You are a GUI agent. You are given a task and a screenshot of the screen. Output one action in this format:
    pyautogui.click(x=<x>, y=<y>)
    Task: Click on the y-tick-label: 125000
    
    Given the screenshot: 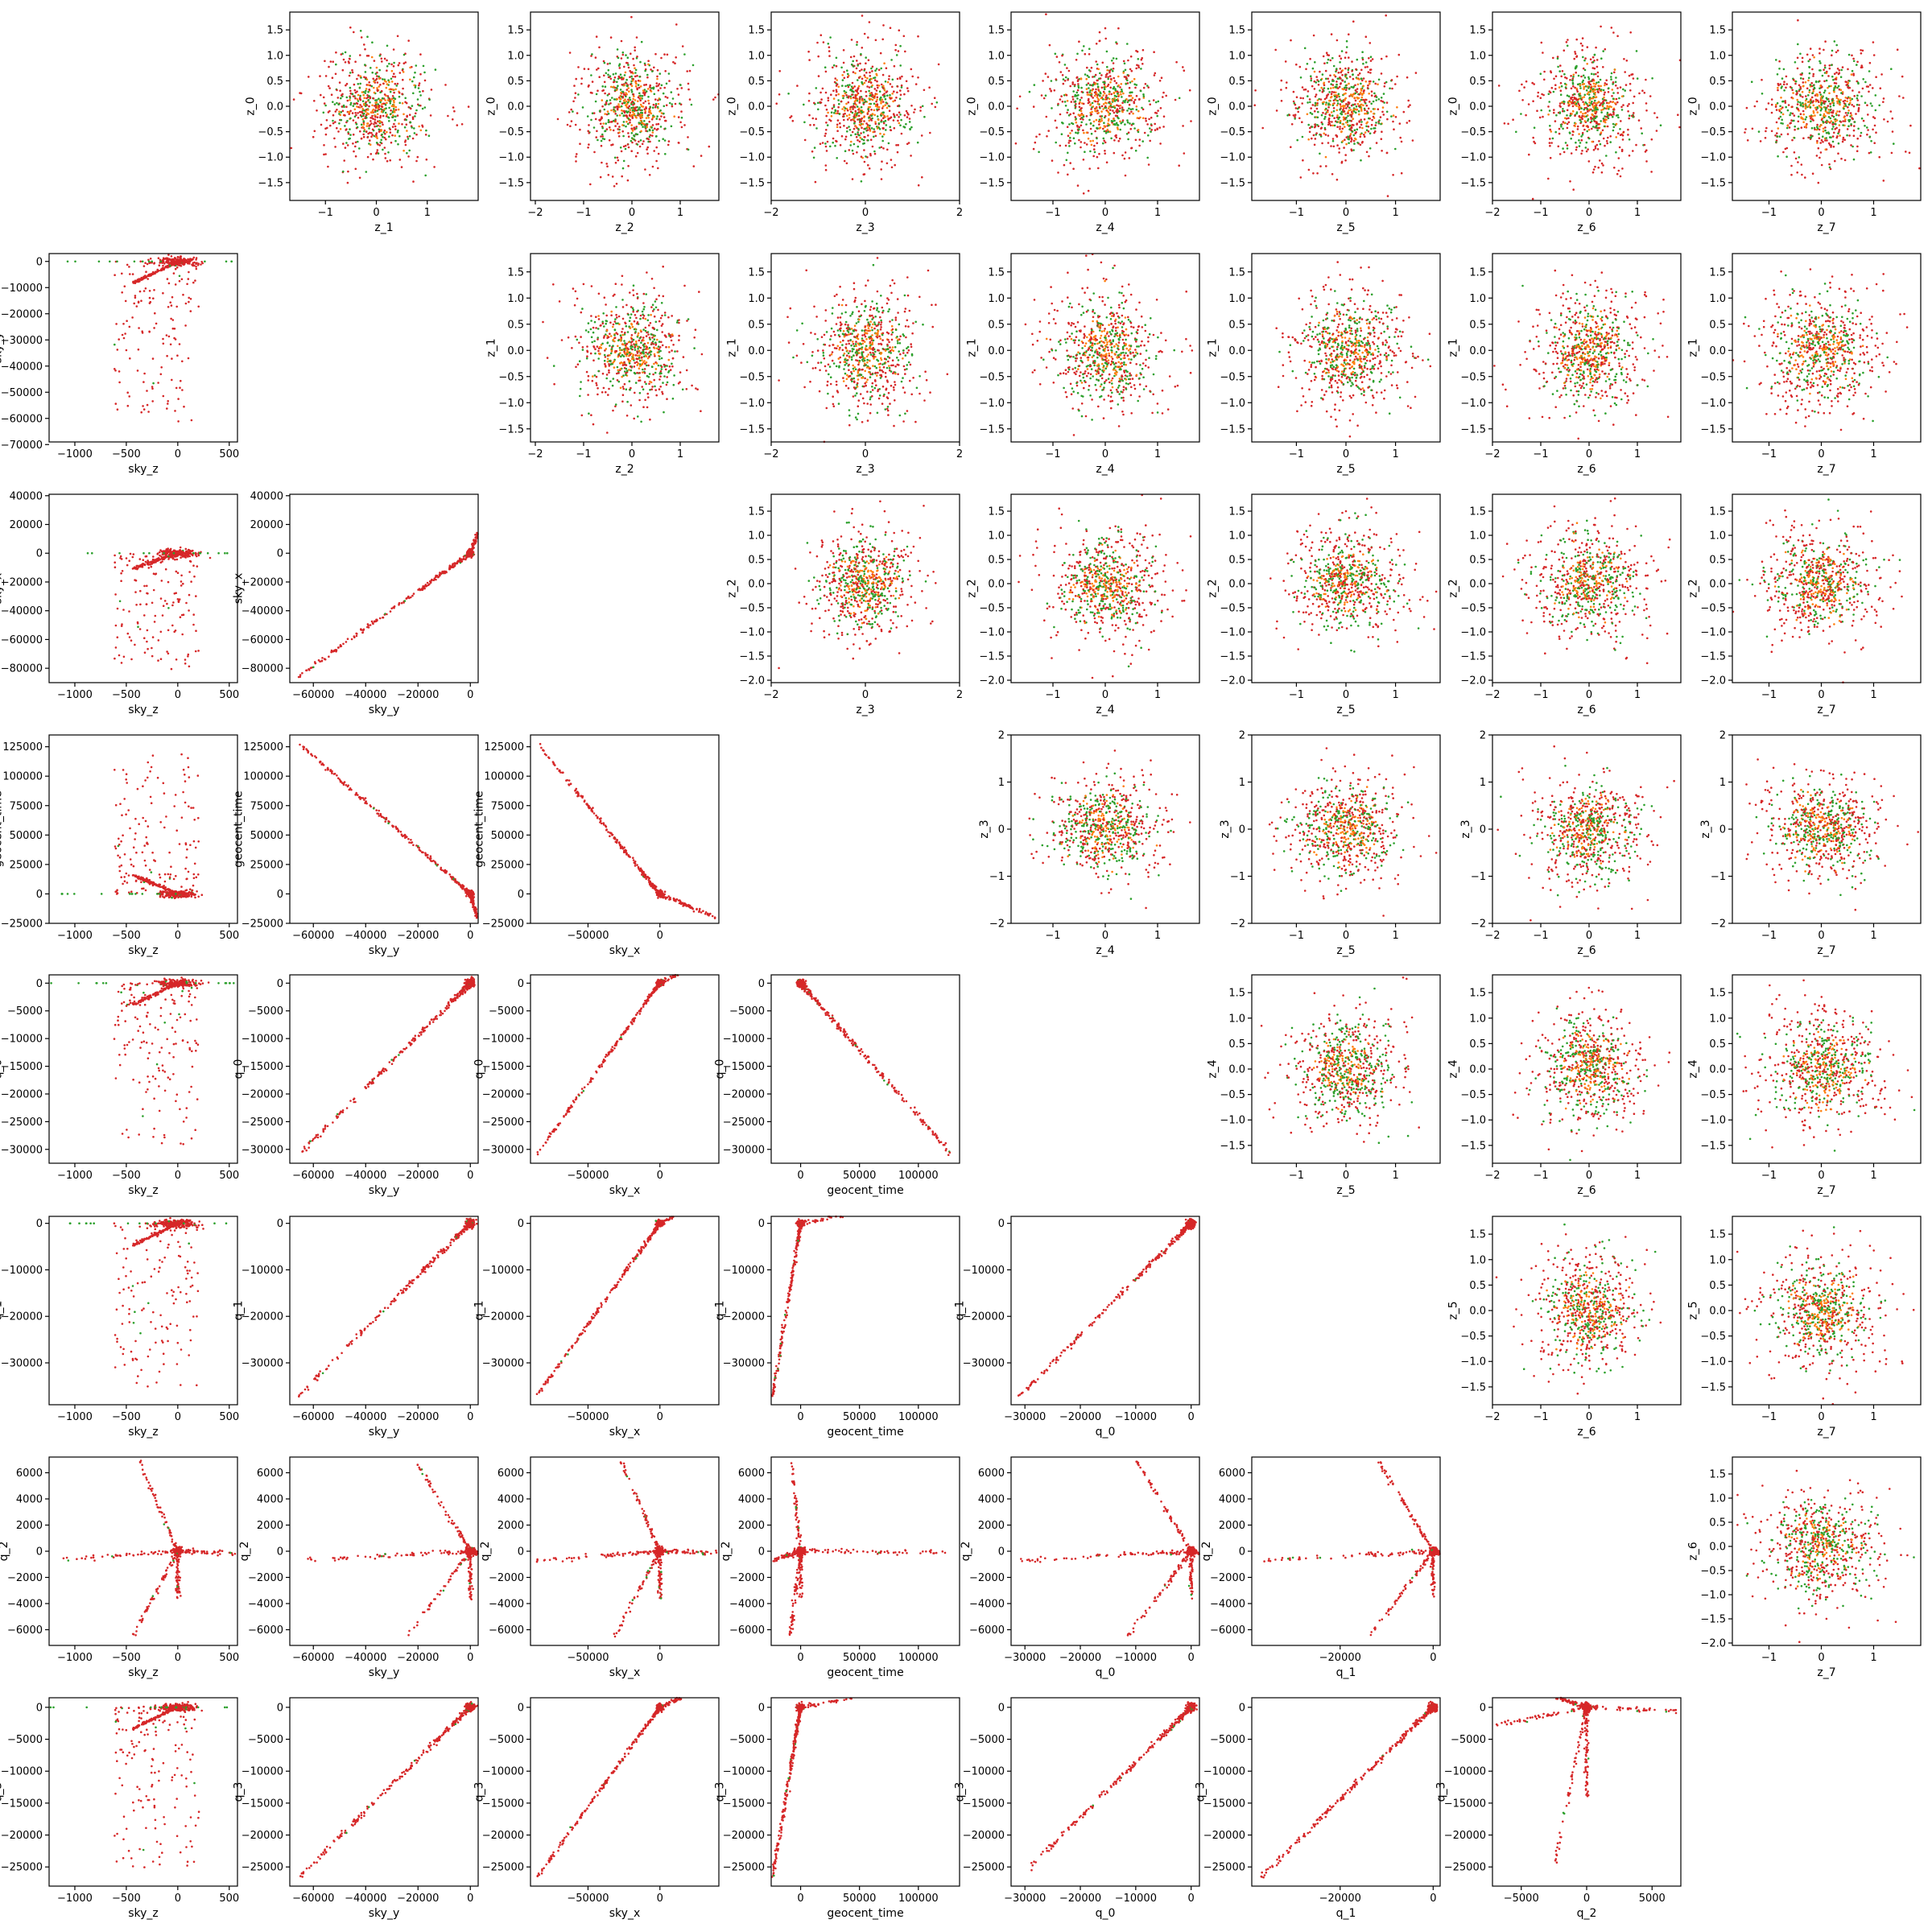 What is the action you would take?
    pyautogui.click(x=22, y=747)
    